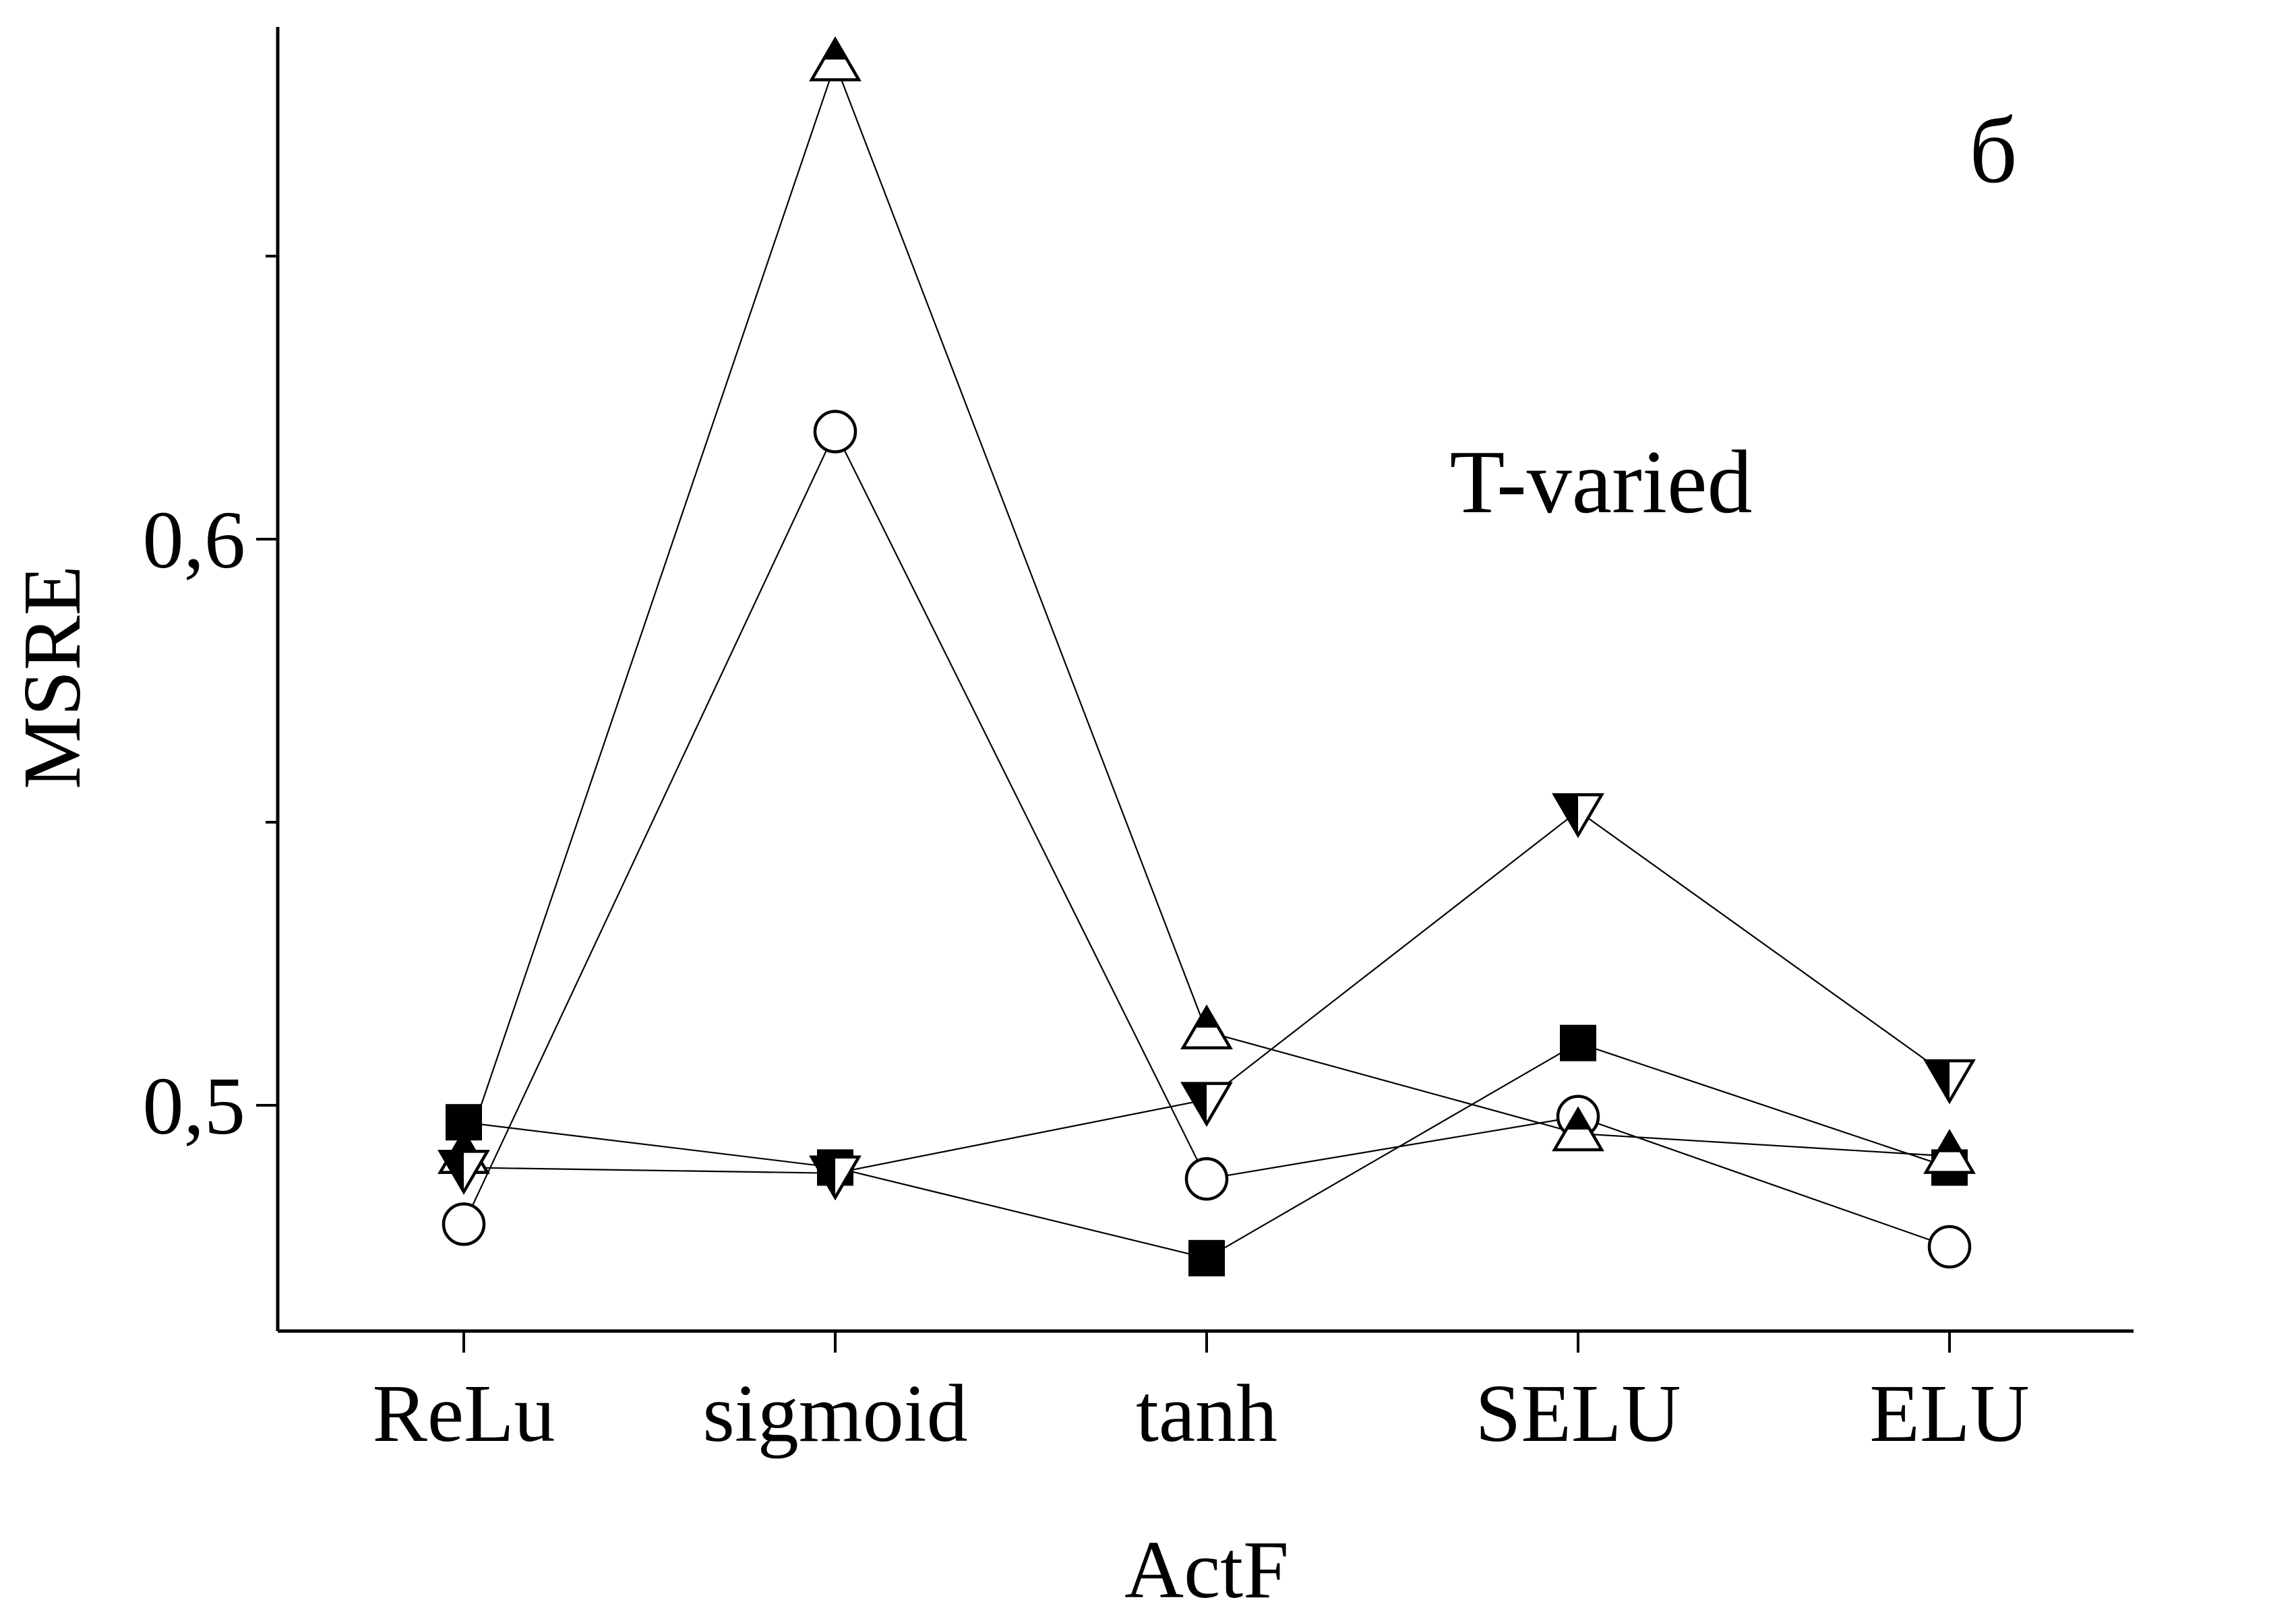 The width and height of the screenshot is (2296, 1604). I want to click on panel-label: б, so click(1993, 151).